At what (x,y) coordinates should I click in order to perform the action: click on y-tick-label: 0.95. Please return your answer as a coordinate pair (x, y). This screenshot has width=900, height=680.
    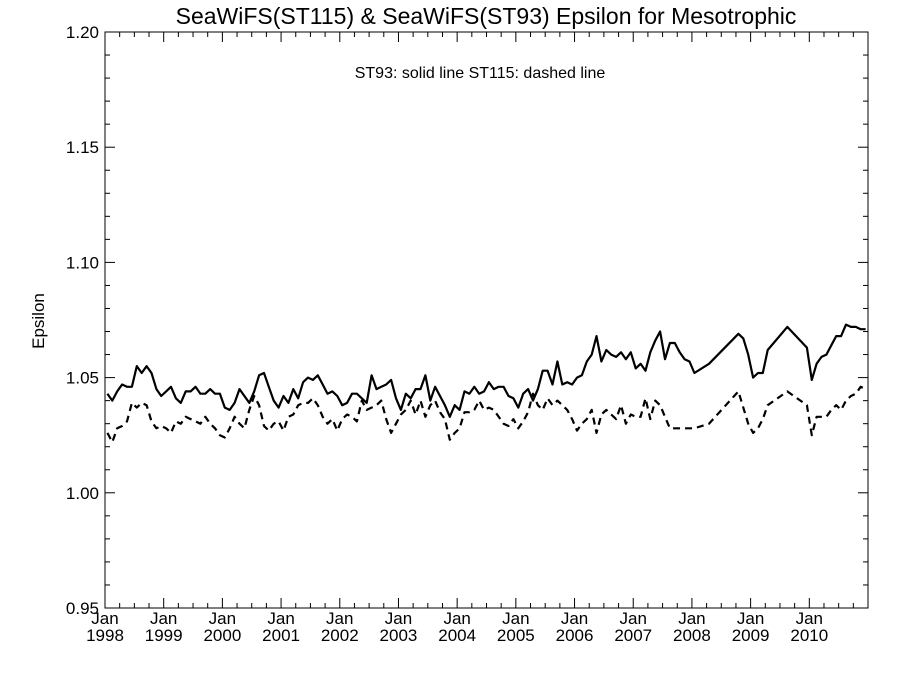
    Looking at the image, I should click on (82, 608).